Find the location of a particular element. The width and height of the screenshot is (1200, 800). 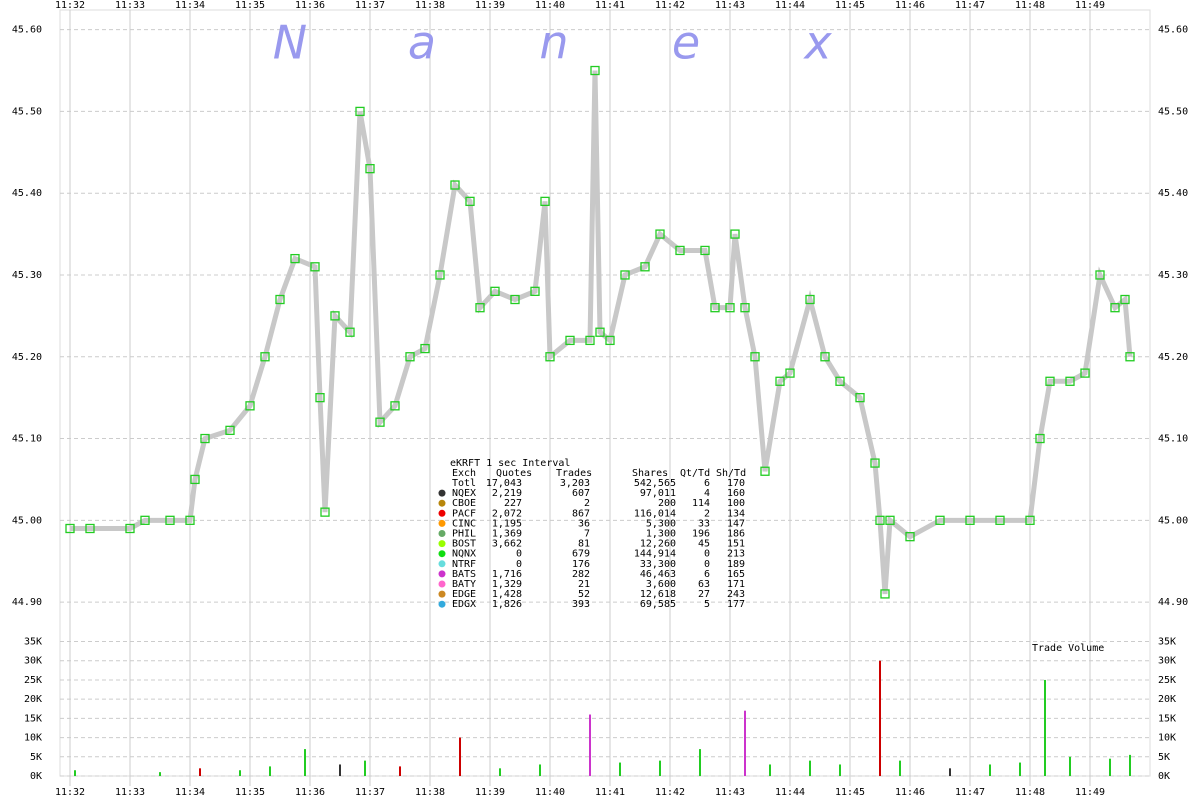

x-tick-label: 11:44 is located at coordinates (790, 5).